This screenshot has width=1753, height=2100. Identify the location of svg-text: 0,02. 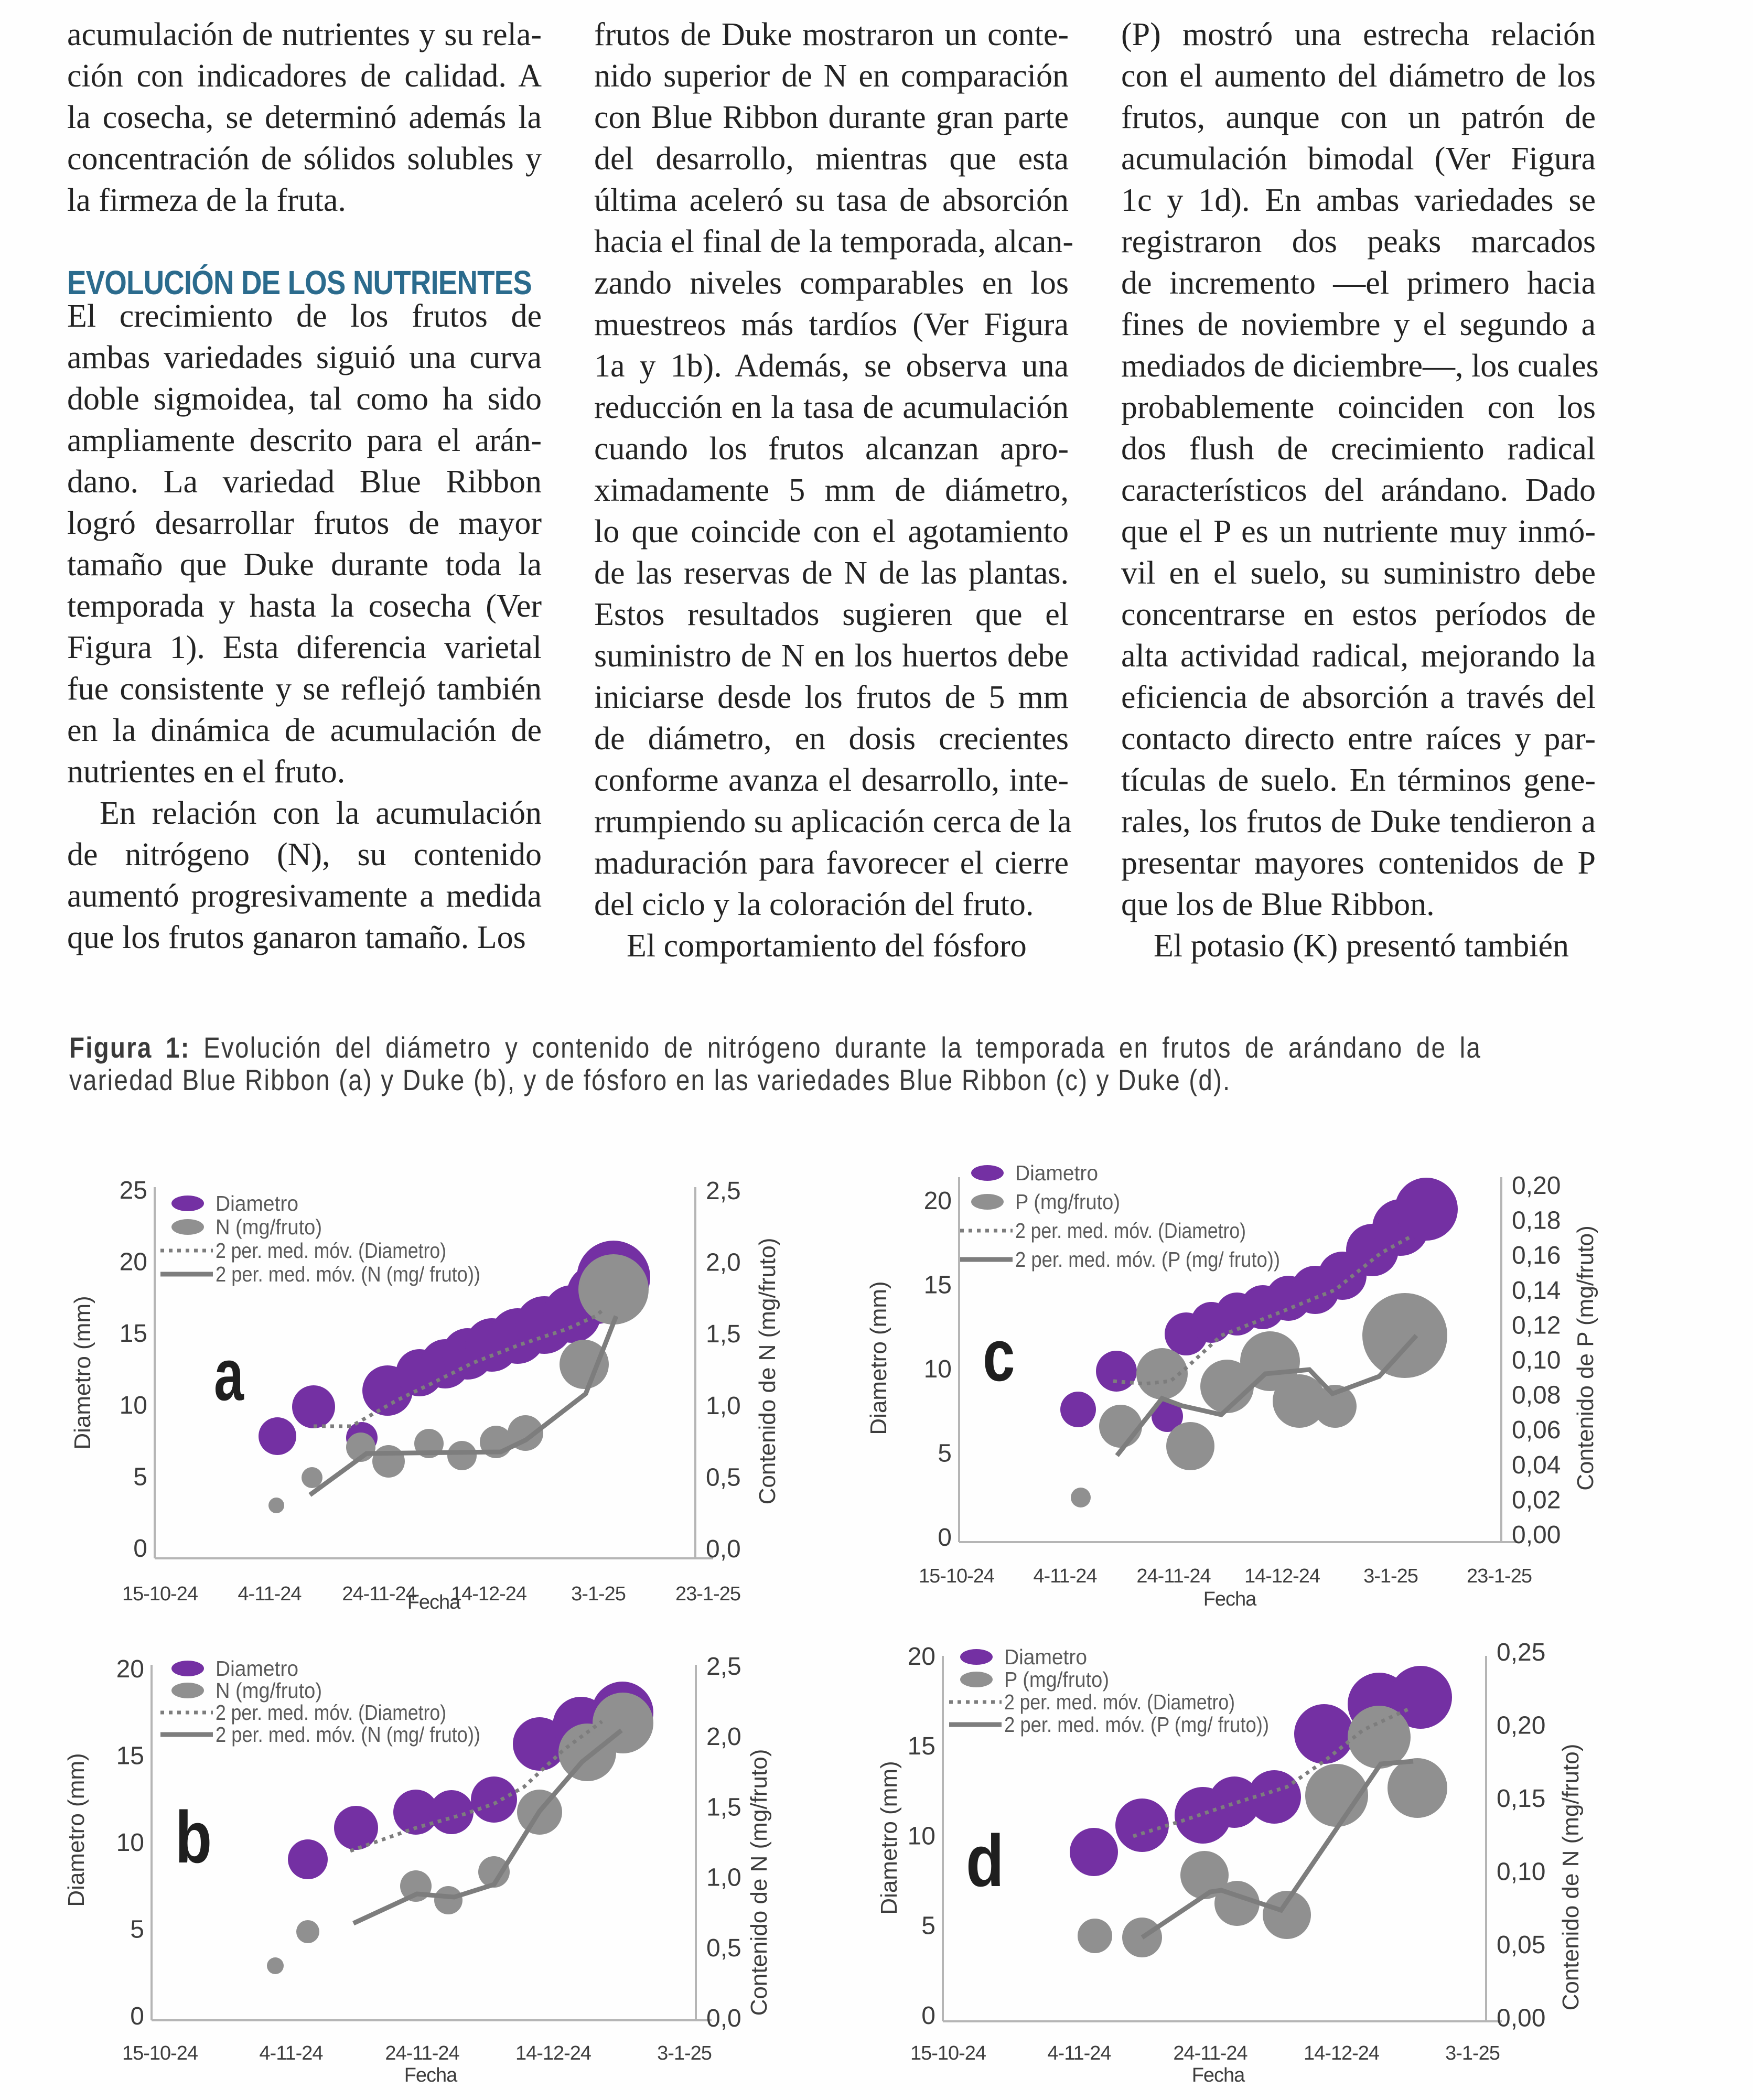
(1536, 1500).